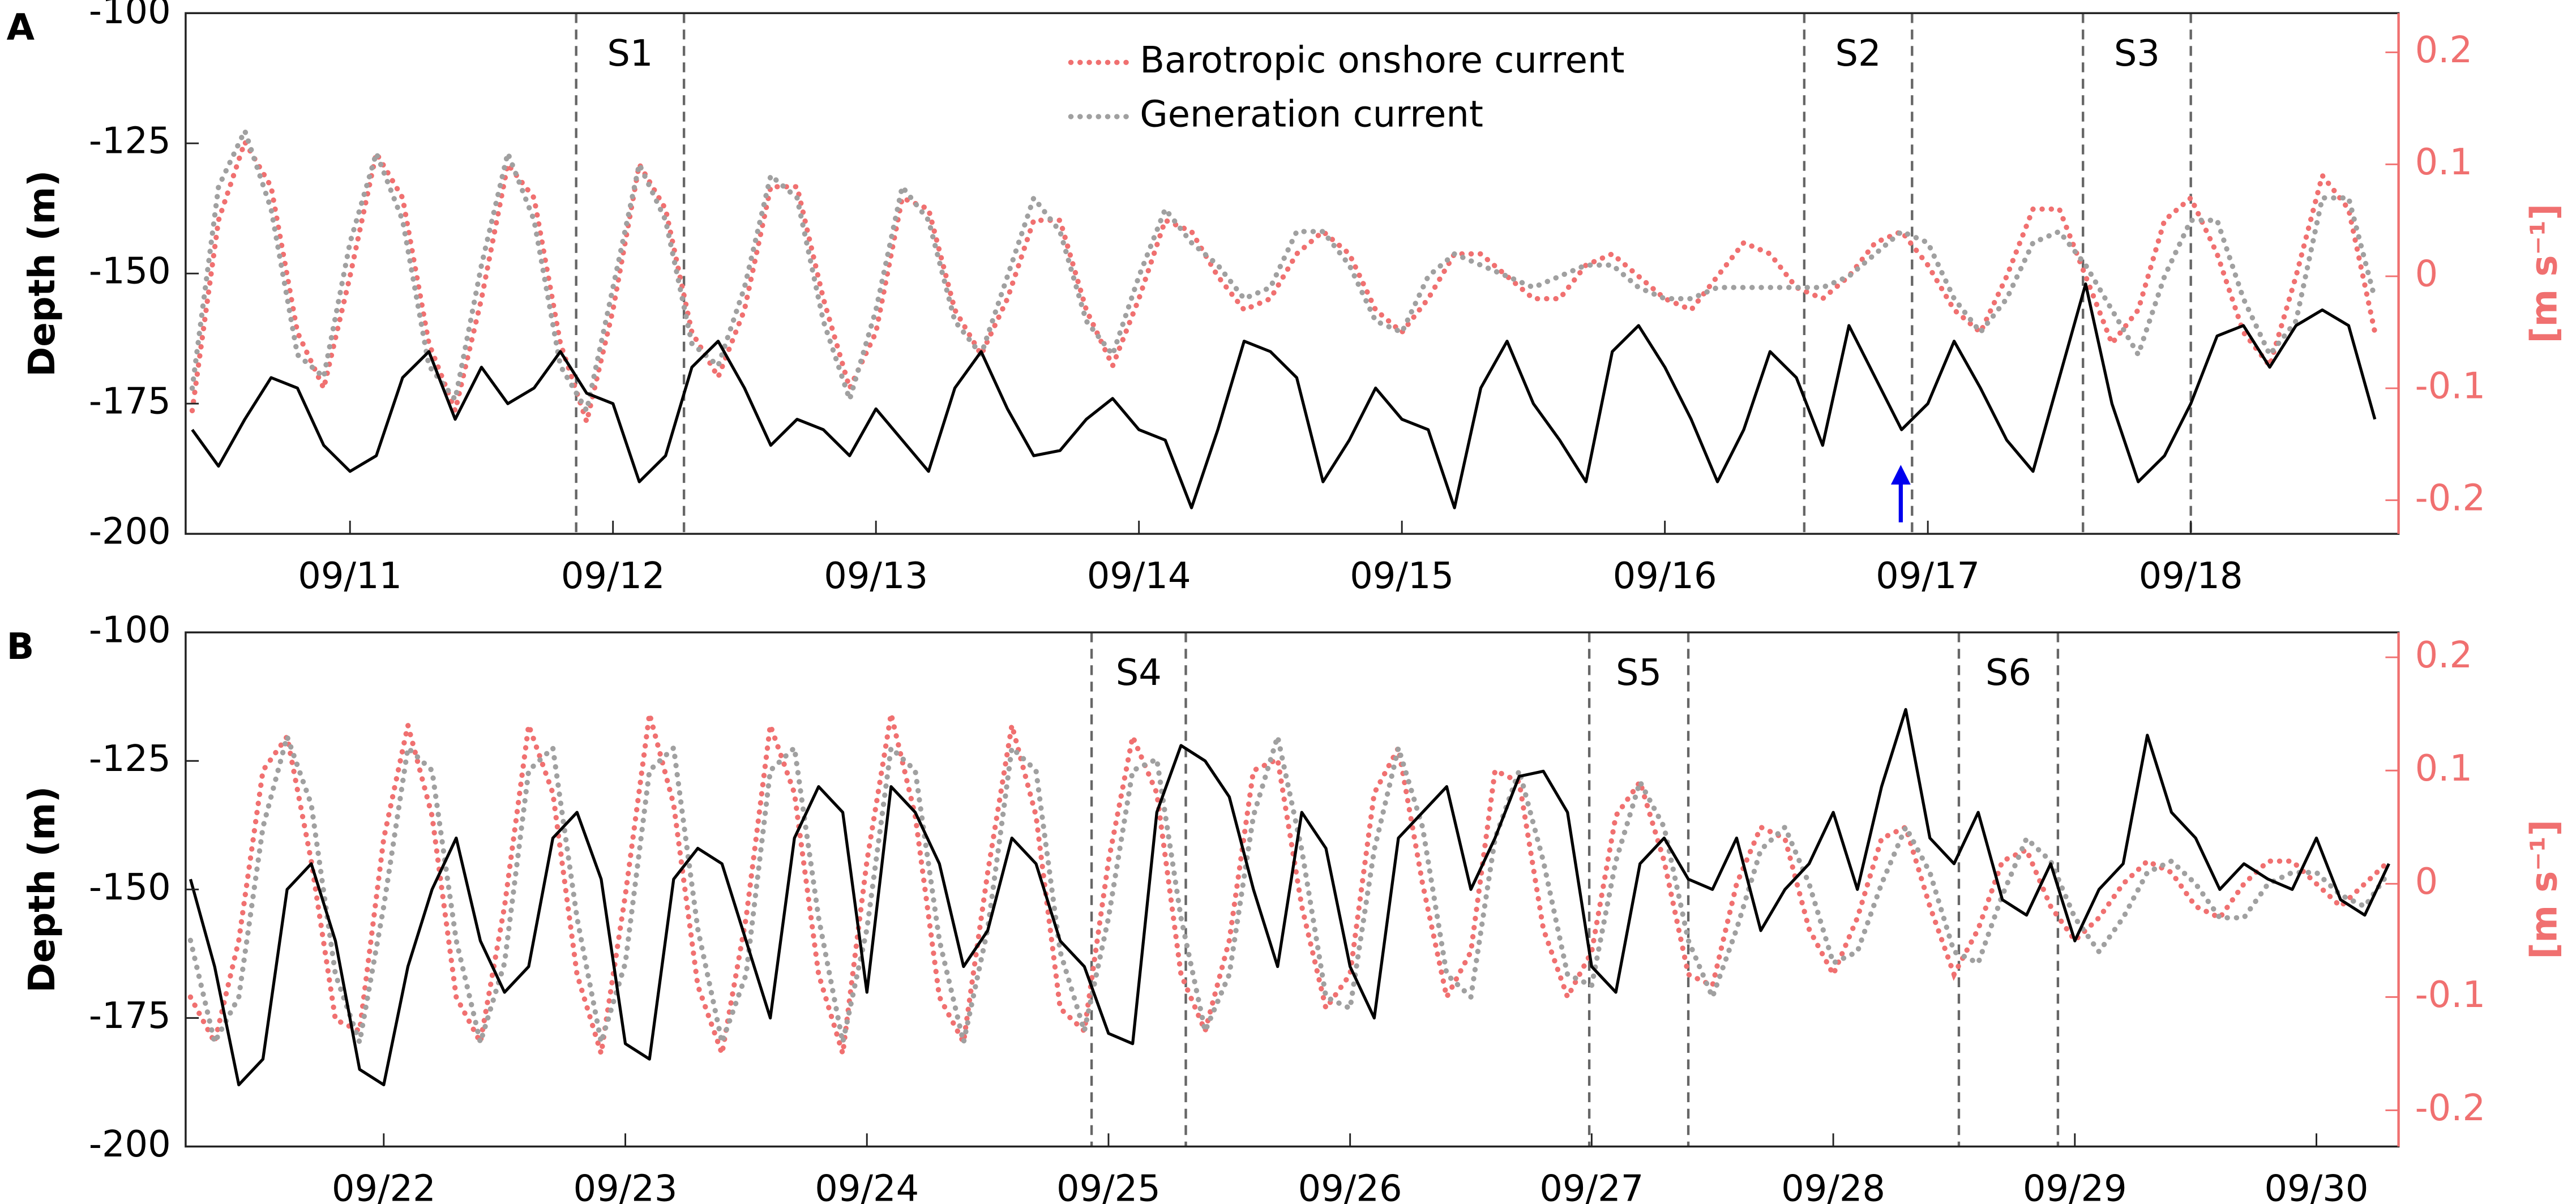  Describe the element at coordinates (21, 647) in the screenshot. I see `panel-label: B` at that location.